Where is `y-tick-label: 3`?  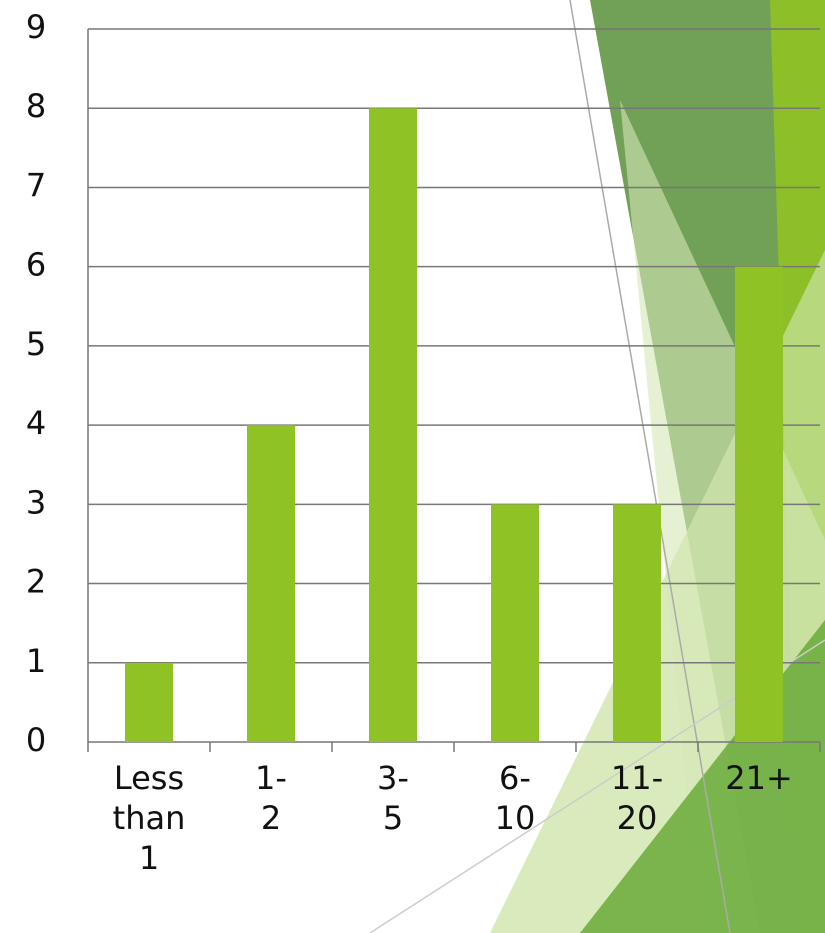
y-tick-label: 3 is located at coordinates (36, 502).